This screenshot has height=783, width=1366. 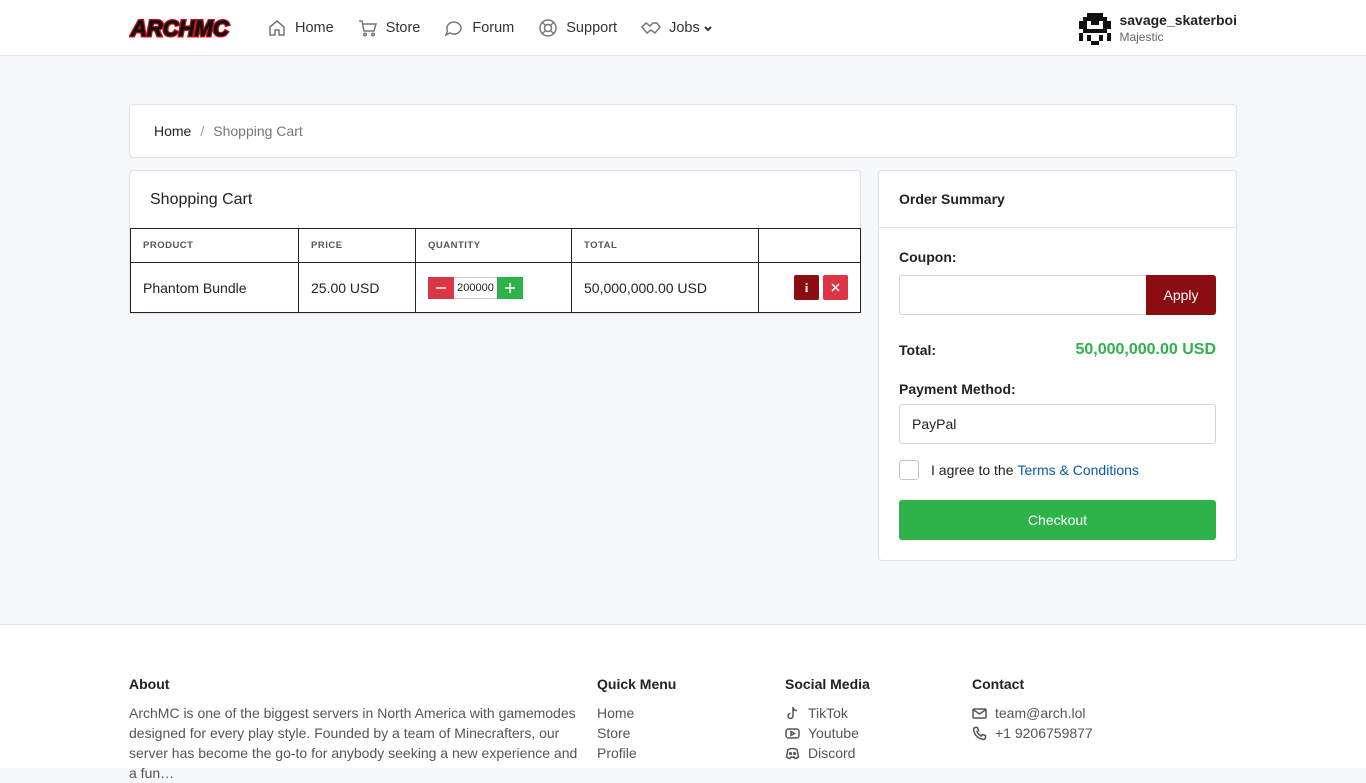 I want to click on archmc-logo: ARCHMC ARCHMC, so click(x=184, y=28).